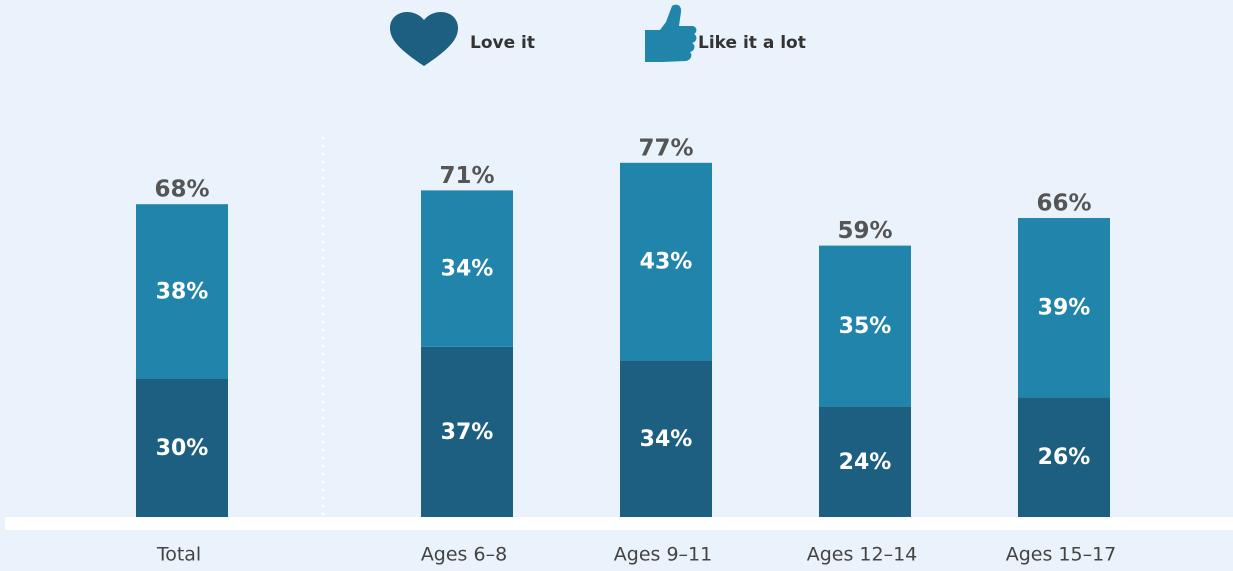 The image size is (1233, 571). I want to click on legend-label: Like it a lot, so click(752, 43).